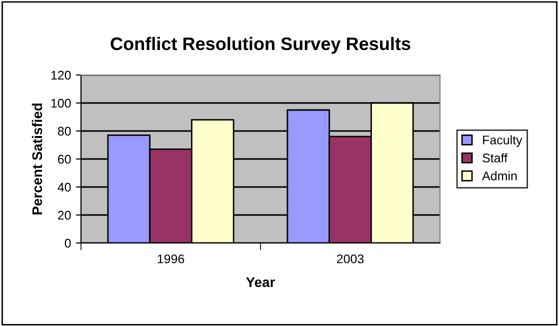  I want to click on y-tick-label: 100, so click(61, 103).